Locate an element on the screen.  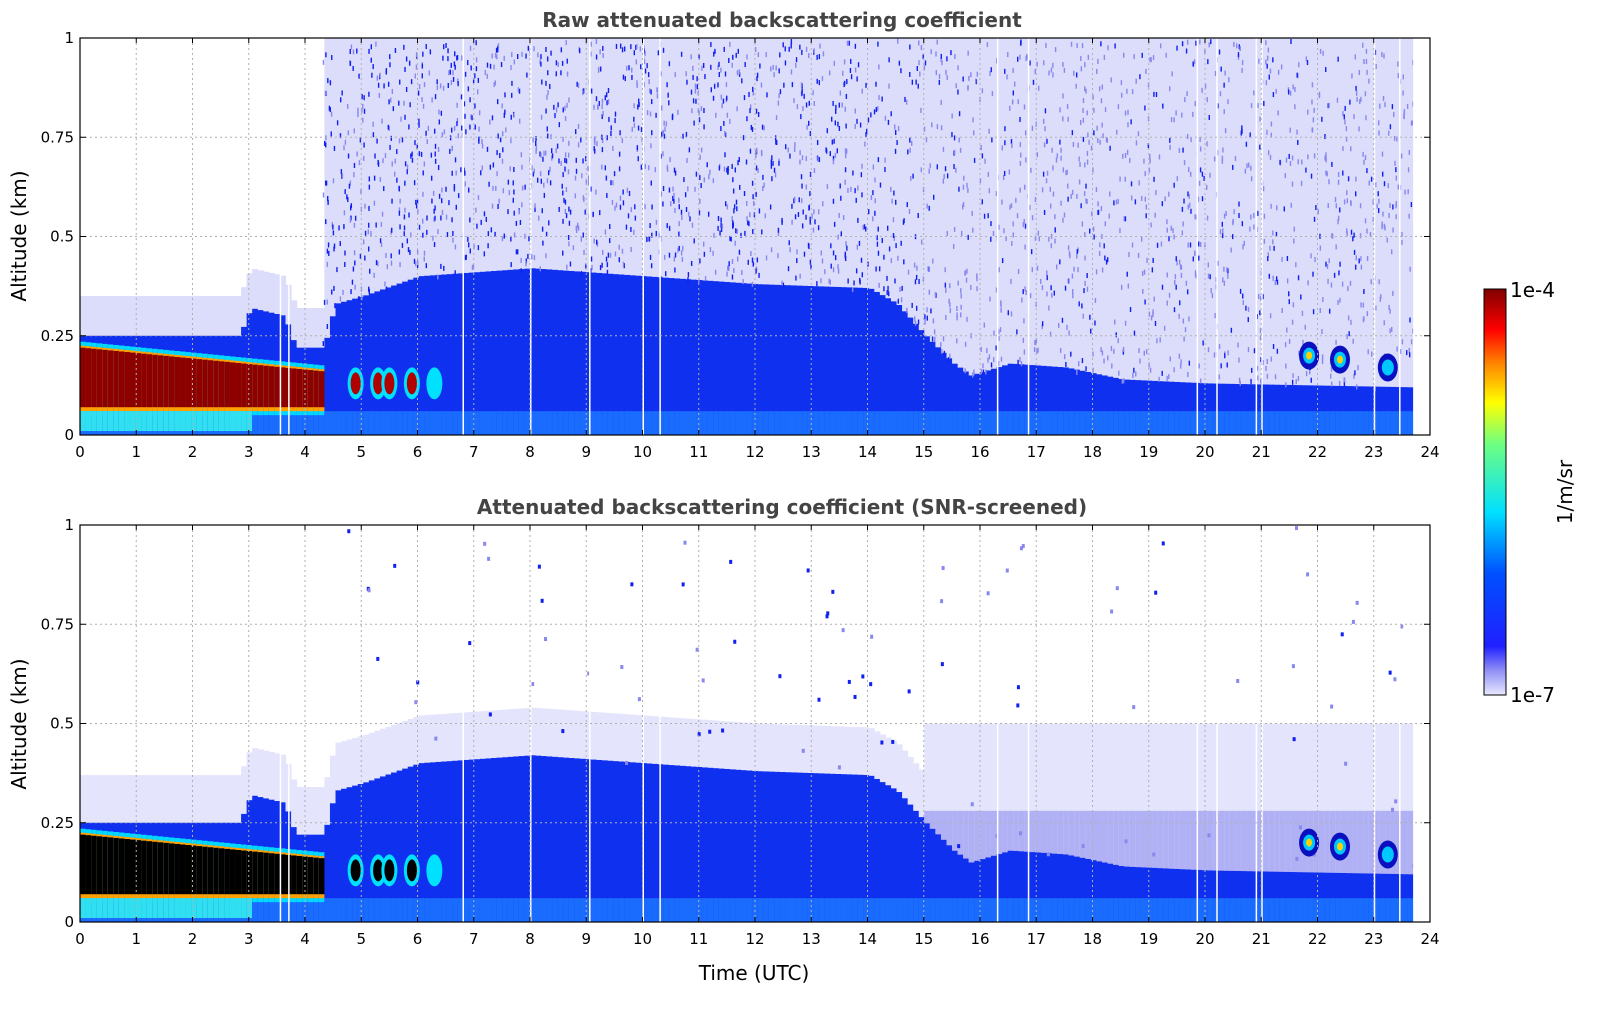
x-tick-label: 21 is located at coordinates (1261, 452).